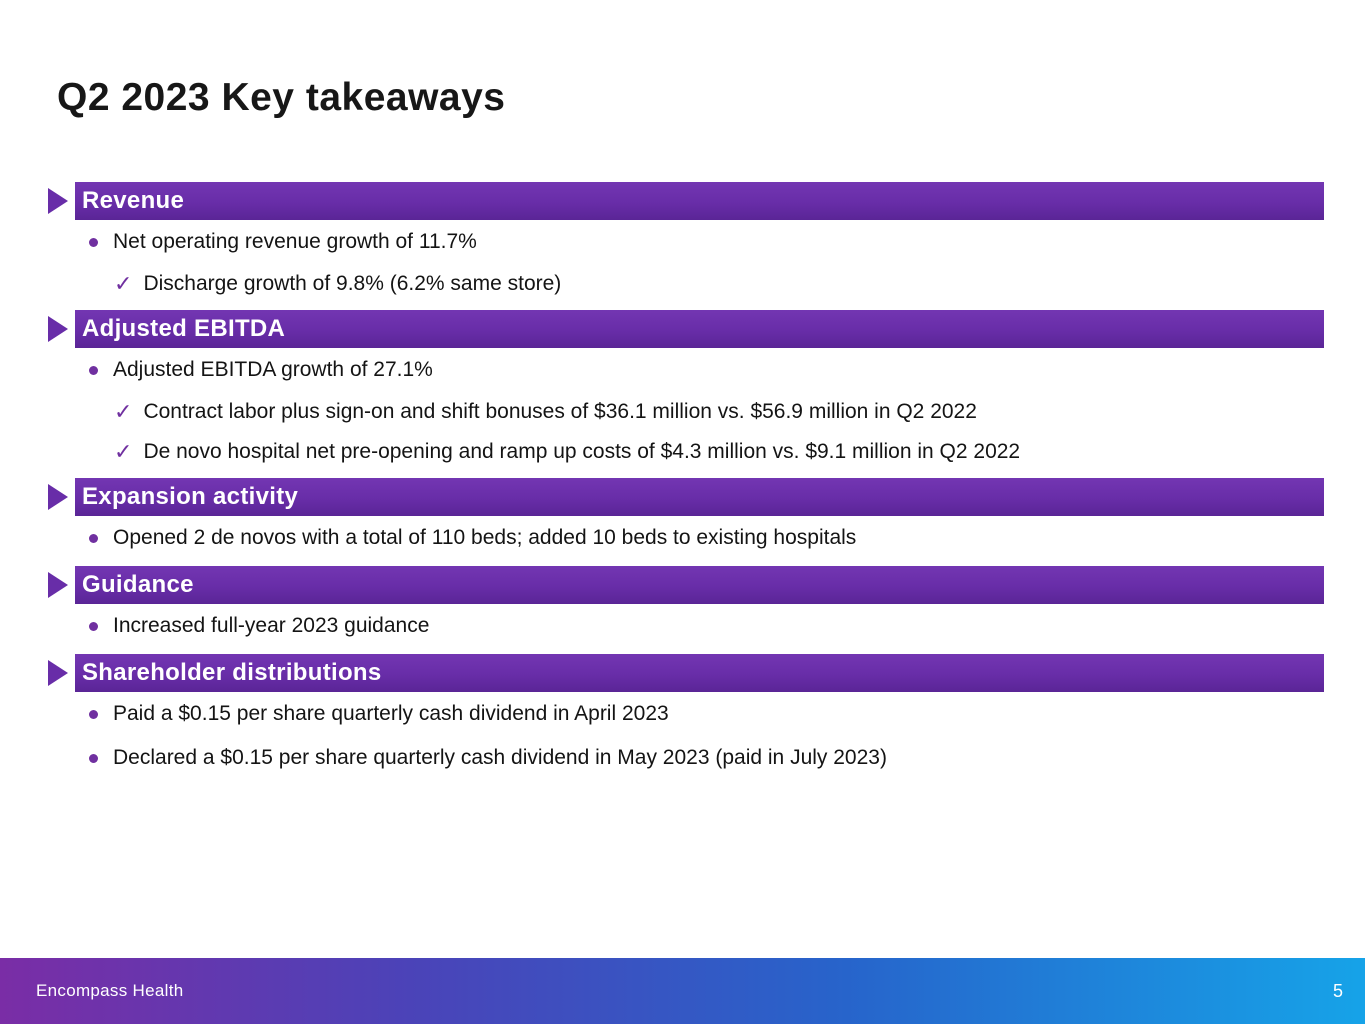 The height and width of the screenshot is (1024, 1365). I want to click on section-title: Revenue, so click(133, 200).